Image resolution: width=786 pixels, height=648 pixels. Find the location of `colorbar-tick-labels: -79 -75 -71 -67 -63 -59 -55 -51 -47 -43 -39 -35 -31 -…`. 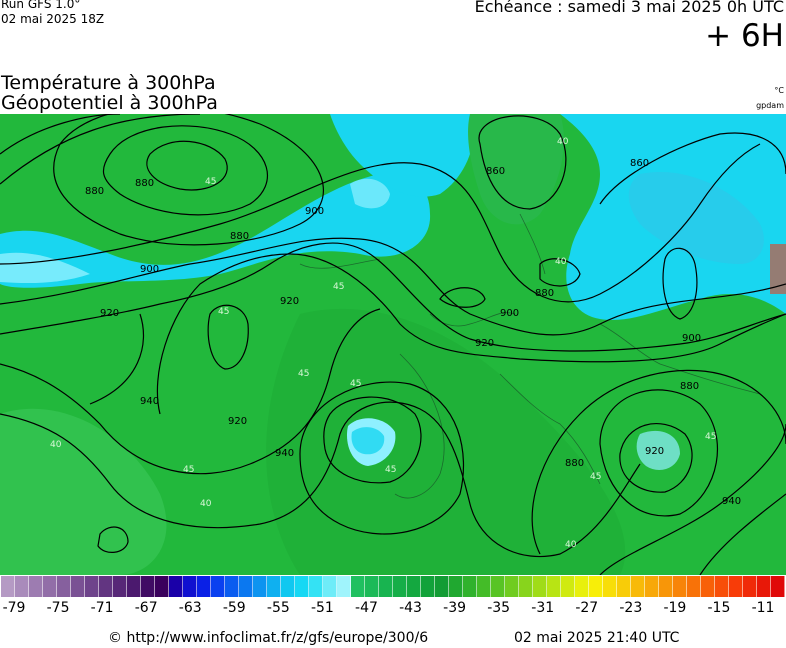

colorbar-tick-labels: -79 -75 -71 -67 -63 -59 -55 -51 -47 -43 -39 -35 -31 -… is located at coordinates (393, 609).